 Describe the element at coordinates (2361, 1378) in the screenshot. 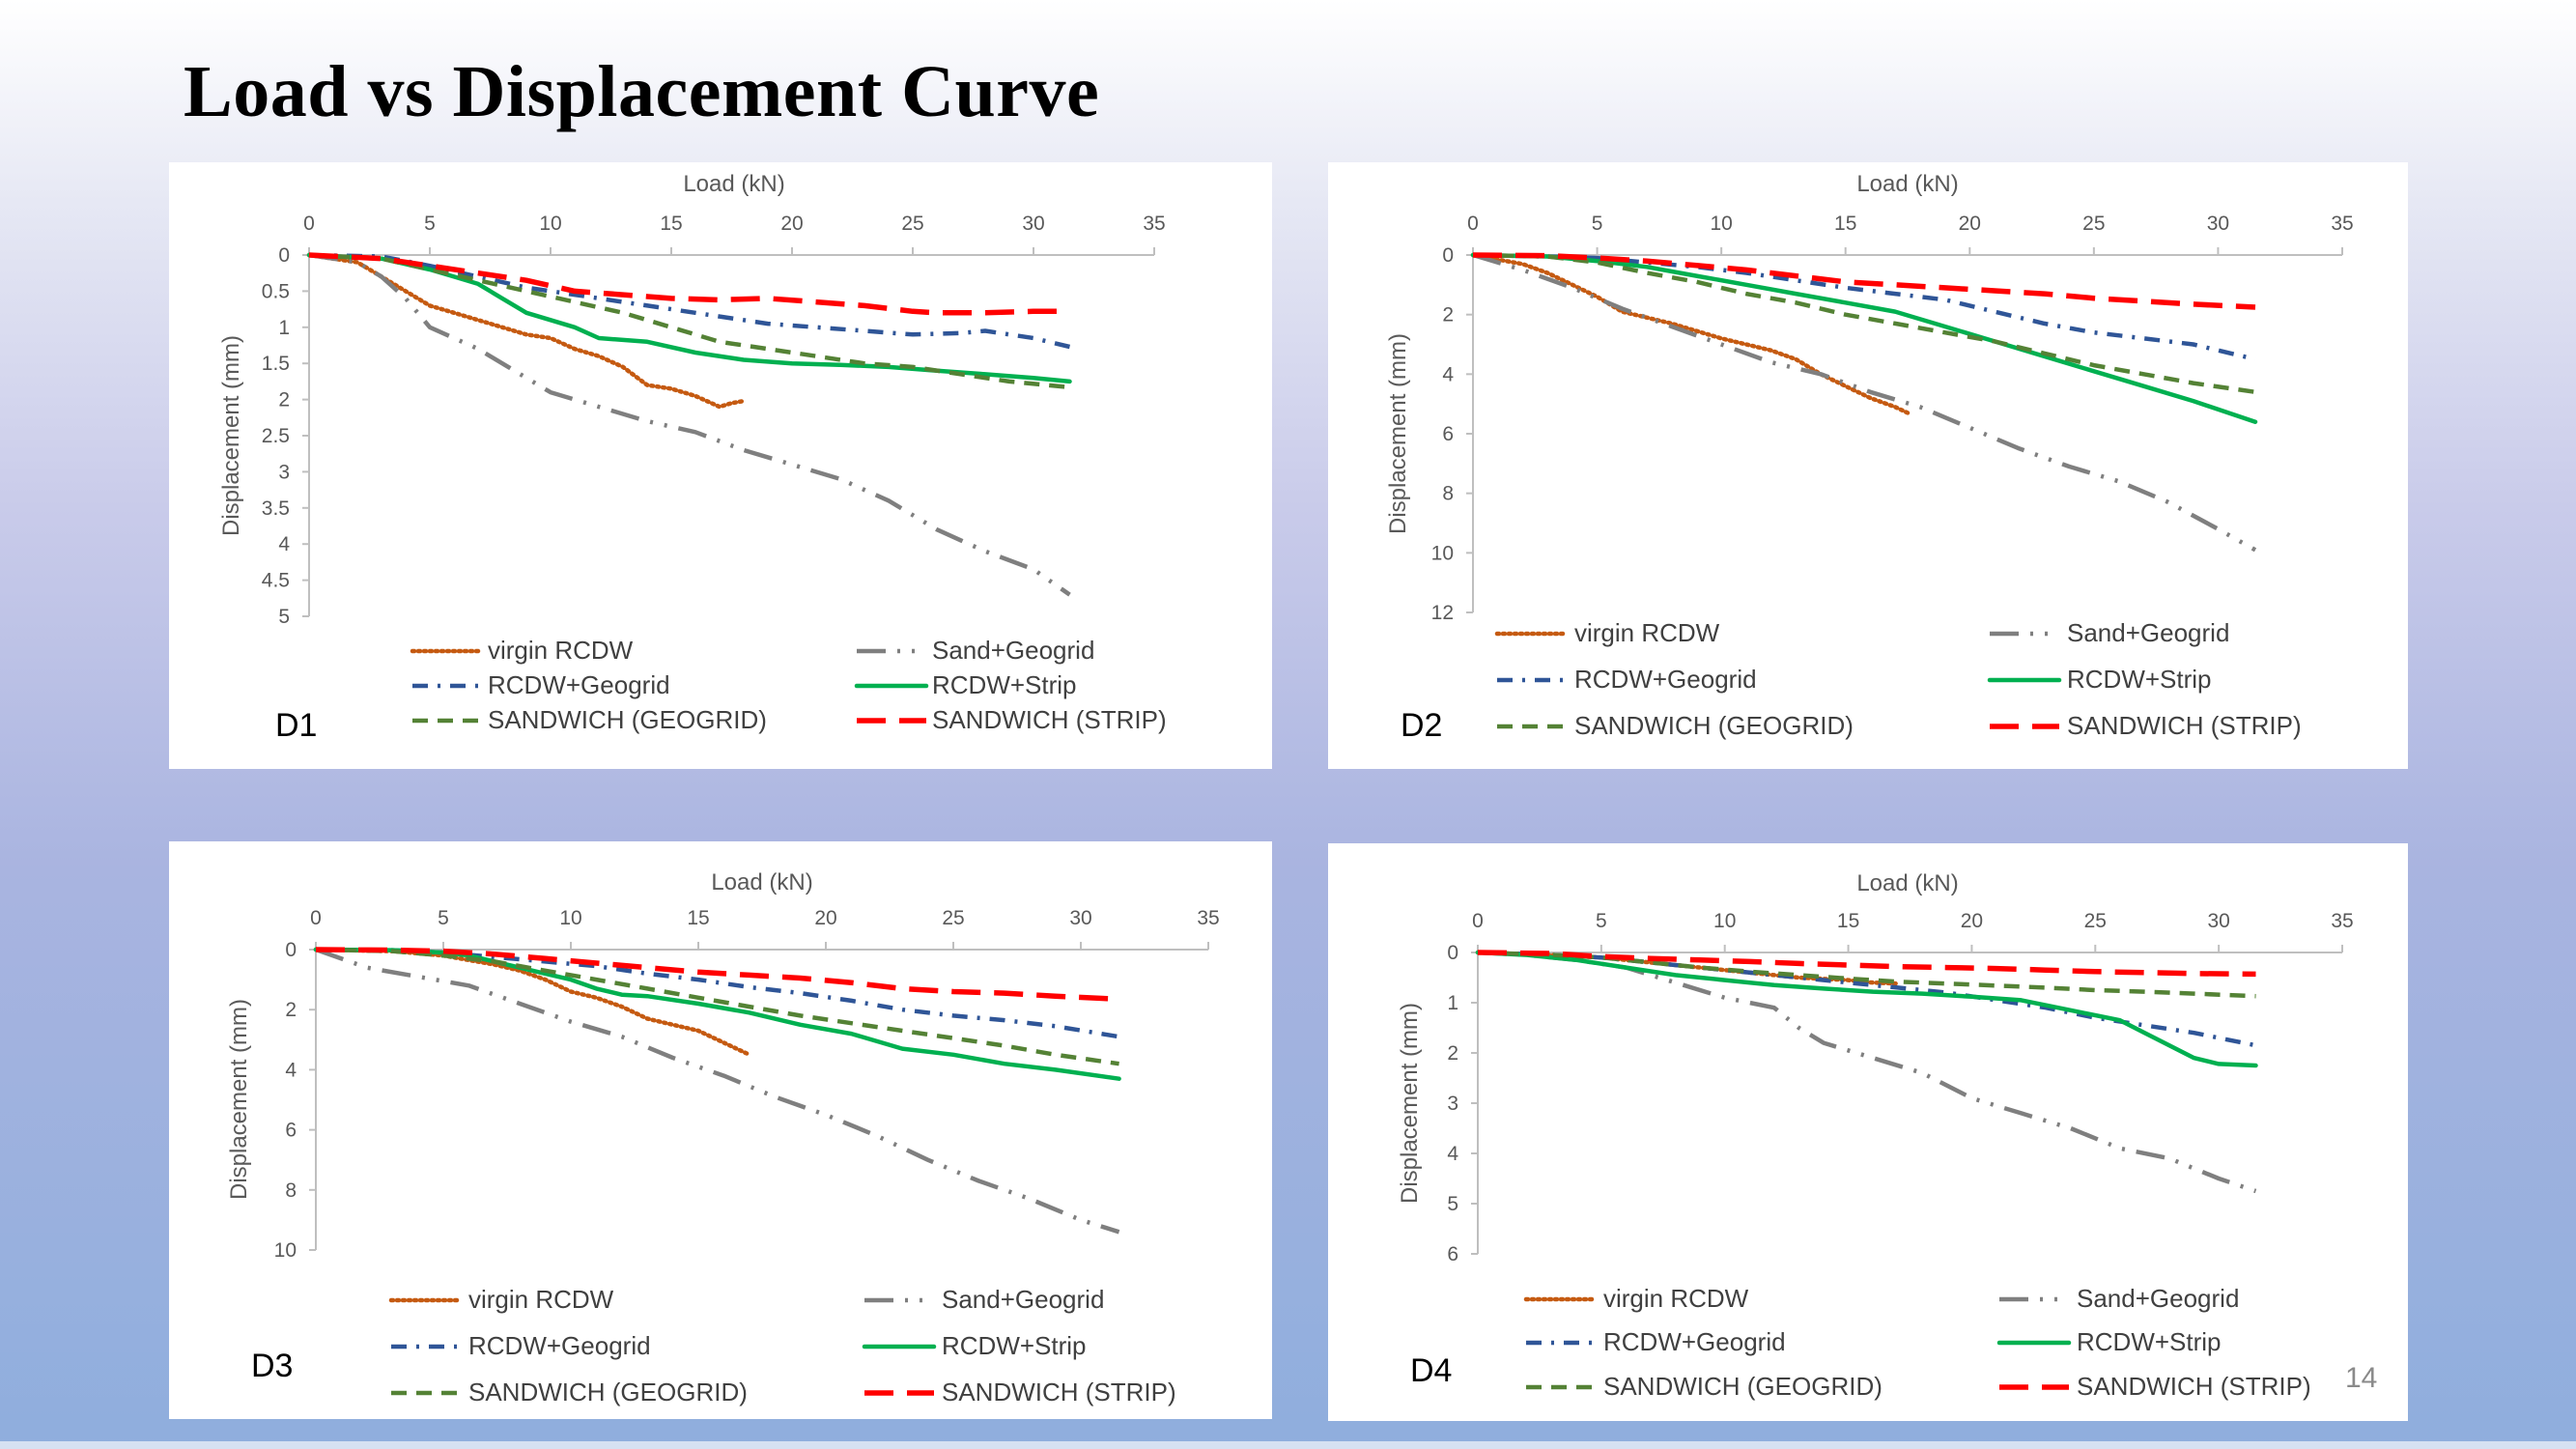

I see `page-number: 14` at that location.